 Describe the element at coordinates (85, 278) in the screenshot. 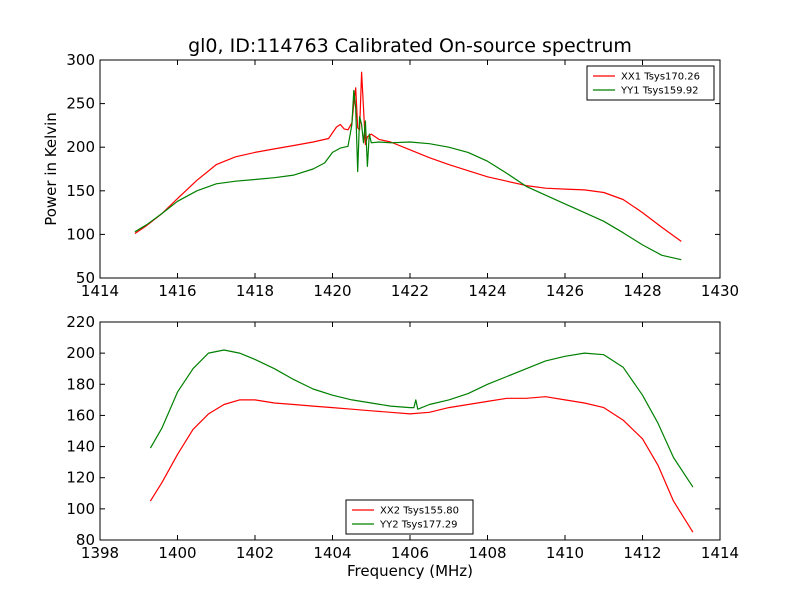

I see `y-tick-label: 50` at that location.